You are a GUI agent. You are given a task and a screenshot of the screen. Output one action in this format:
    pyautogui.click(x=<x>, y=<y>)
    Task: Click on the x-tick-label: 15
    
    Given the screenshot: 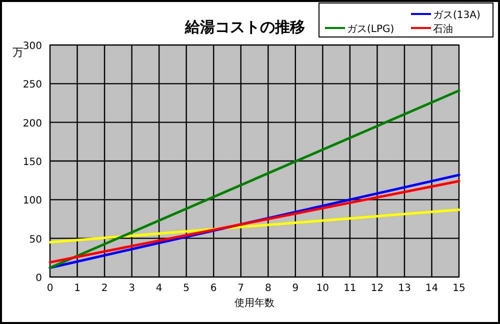 What is the action you would take?
    pyautogui.click(x=459, y=288)
    